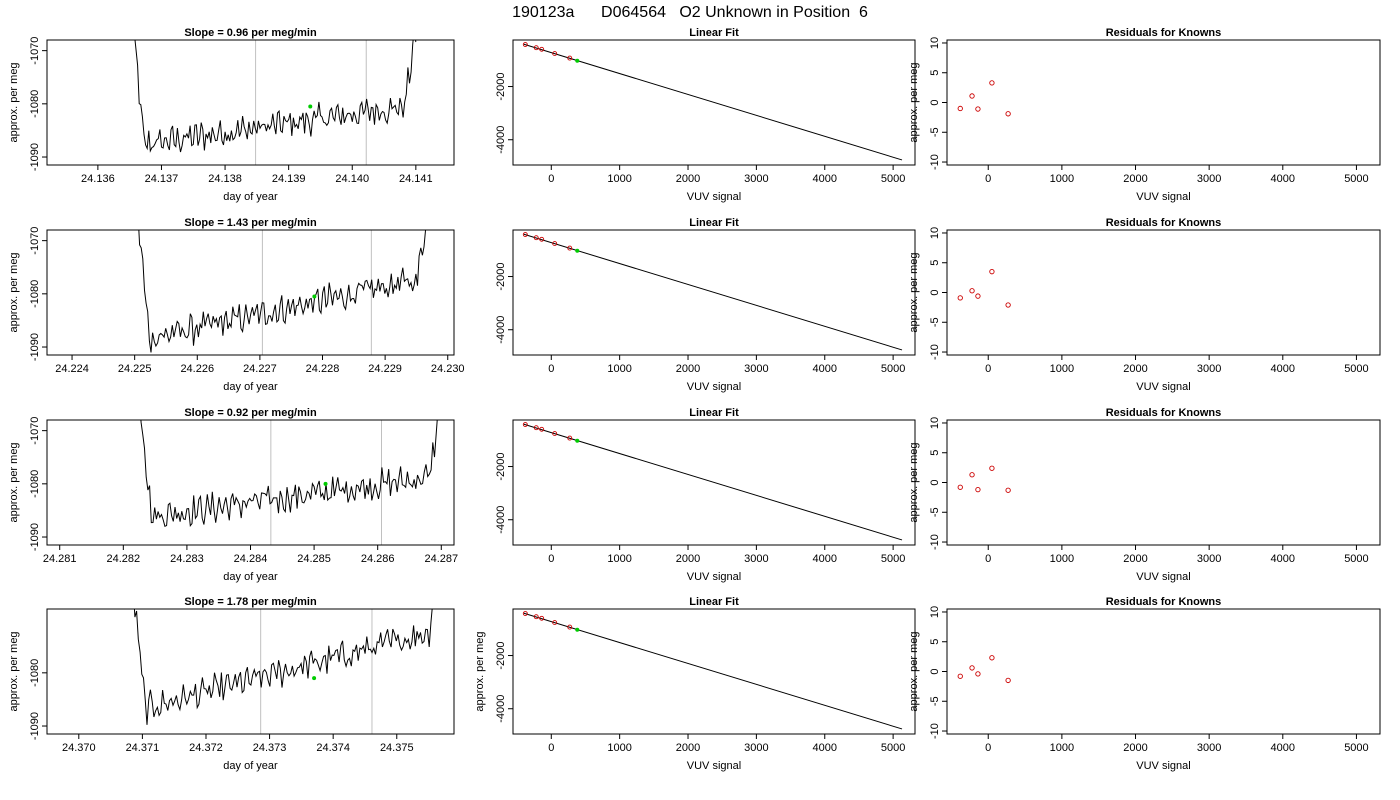 The width and height of the screenshot is (1400, 800). I want to click on y-tick-label: -4000, so click(501, 520).